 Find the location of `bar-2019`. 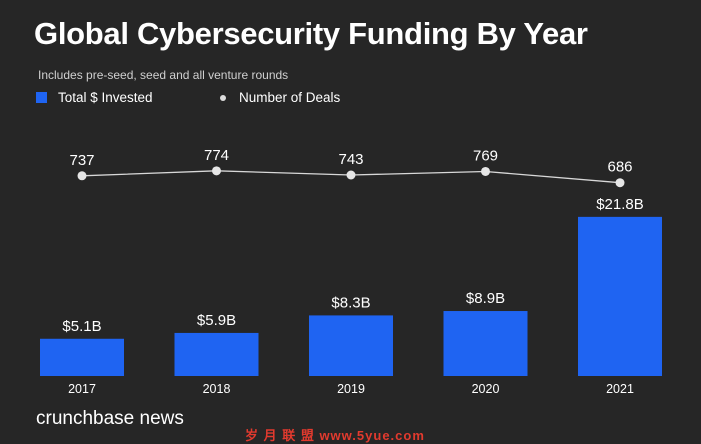

bar-2019 is located at coordinates (351, 345).